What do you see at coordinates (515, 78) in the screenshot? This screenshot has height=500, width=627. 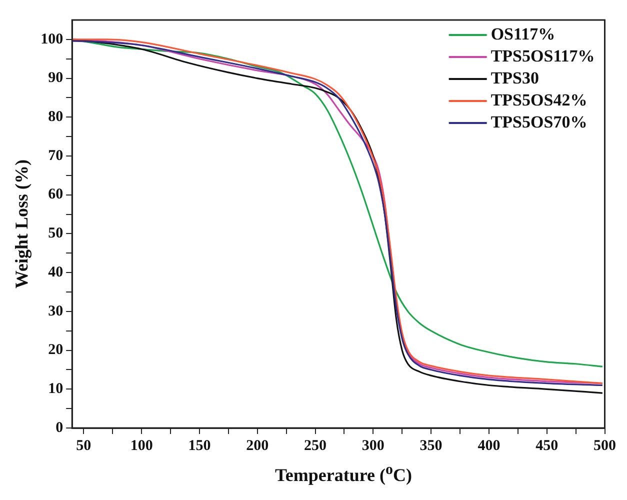 I see `legend-label: TPS30` at bounding box center [515, 78].